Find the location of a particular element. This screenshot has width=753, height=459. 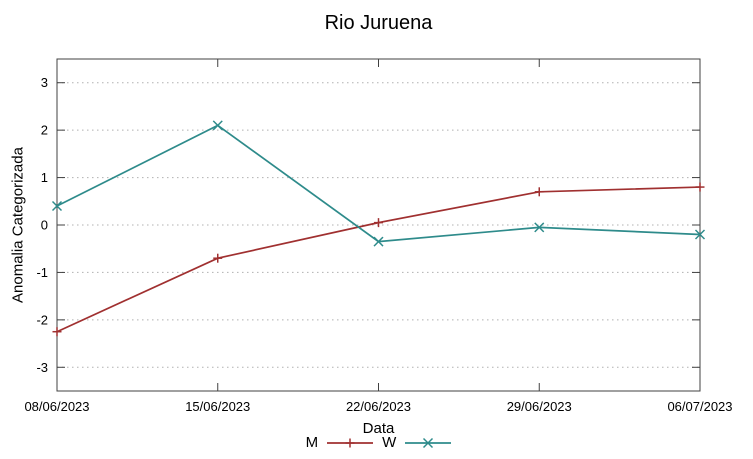

y-tick-label: -3 is located at coordinates (42, 367).